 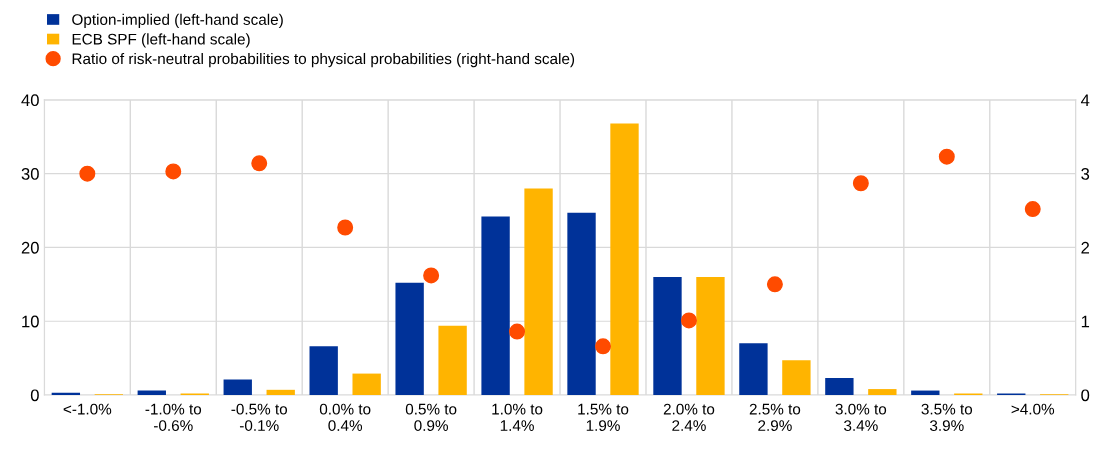 What do you see at coordinates (689, 417) in the screenshot?
I see `x-tick-label: 2.0% to 2.4%` at bounding box center [689, 417].